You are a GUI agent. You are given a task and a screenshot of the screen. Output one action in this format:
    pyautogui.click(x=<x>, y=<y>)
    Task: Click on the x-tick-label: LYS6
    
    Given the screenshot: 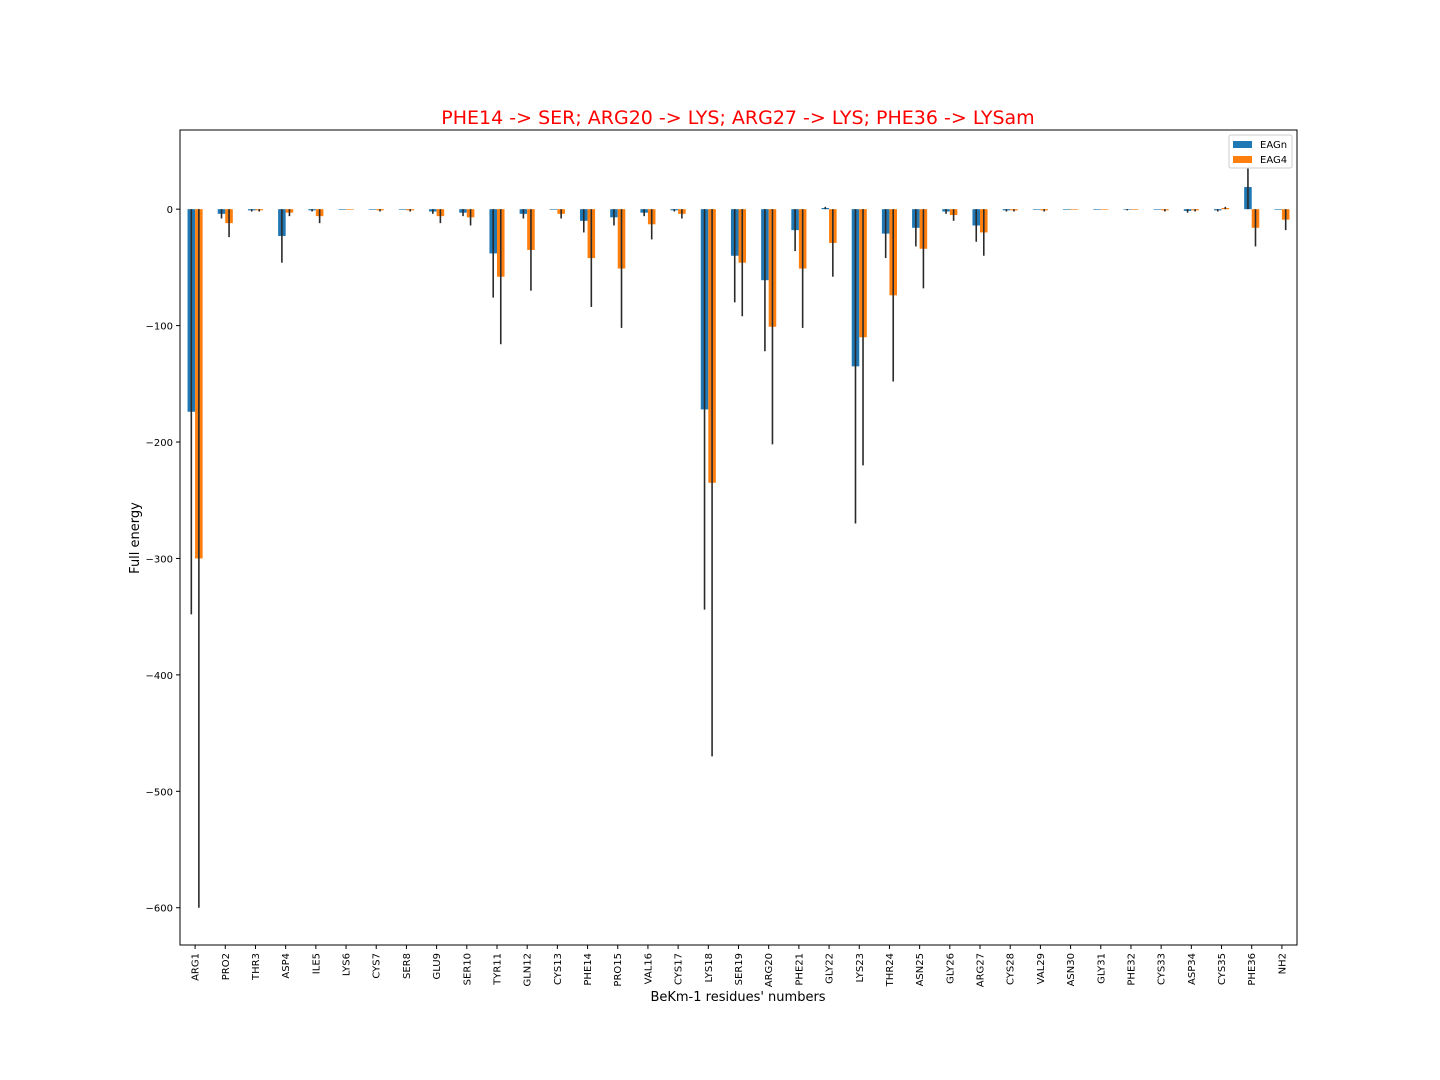 What is the action you would take?
    pyautogui.click(x=347, y=964)
    